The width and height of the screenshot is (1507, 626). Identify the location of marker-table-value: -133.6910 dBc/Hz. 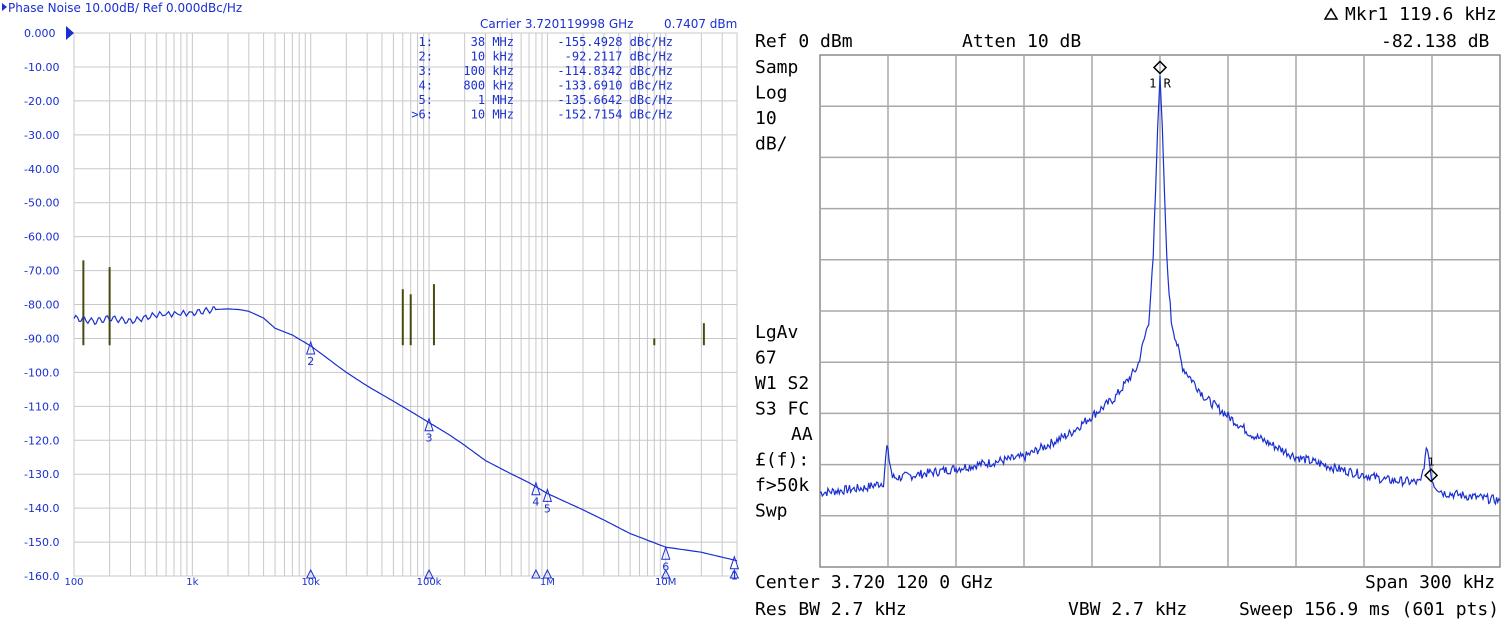
(615, 86).